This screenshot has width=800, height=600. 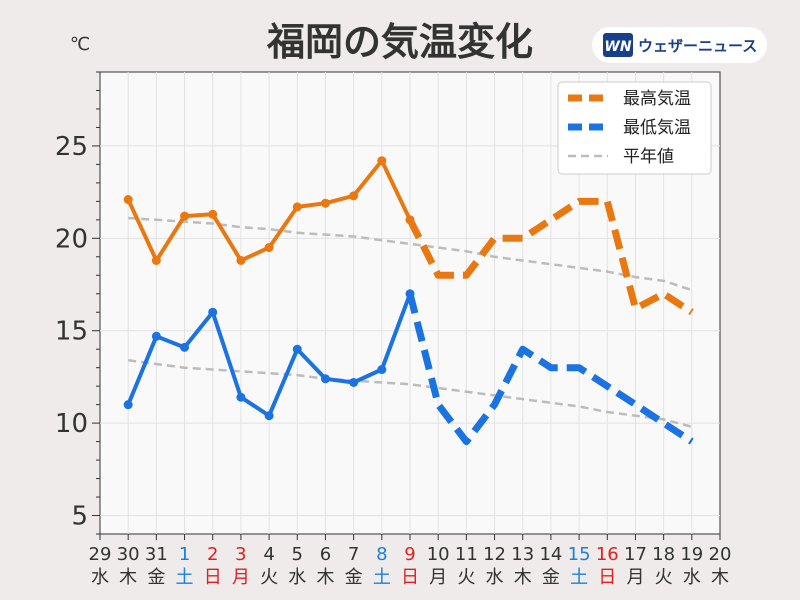 I want to click on x-tick-day: 13, so click(x=522, y=554).